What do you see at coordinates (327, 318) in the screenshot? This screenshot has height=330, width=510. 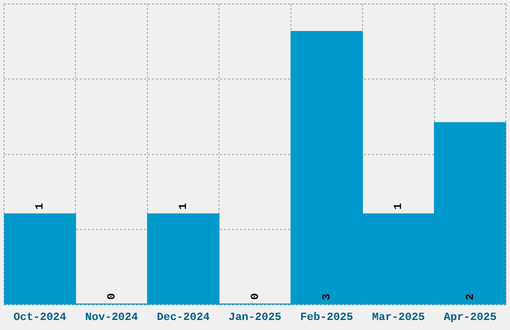 I see `x-tick-label: Feb-2025` at bounding box center [327, 318].